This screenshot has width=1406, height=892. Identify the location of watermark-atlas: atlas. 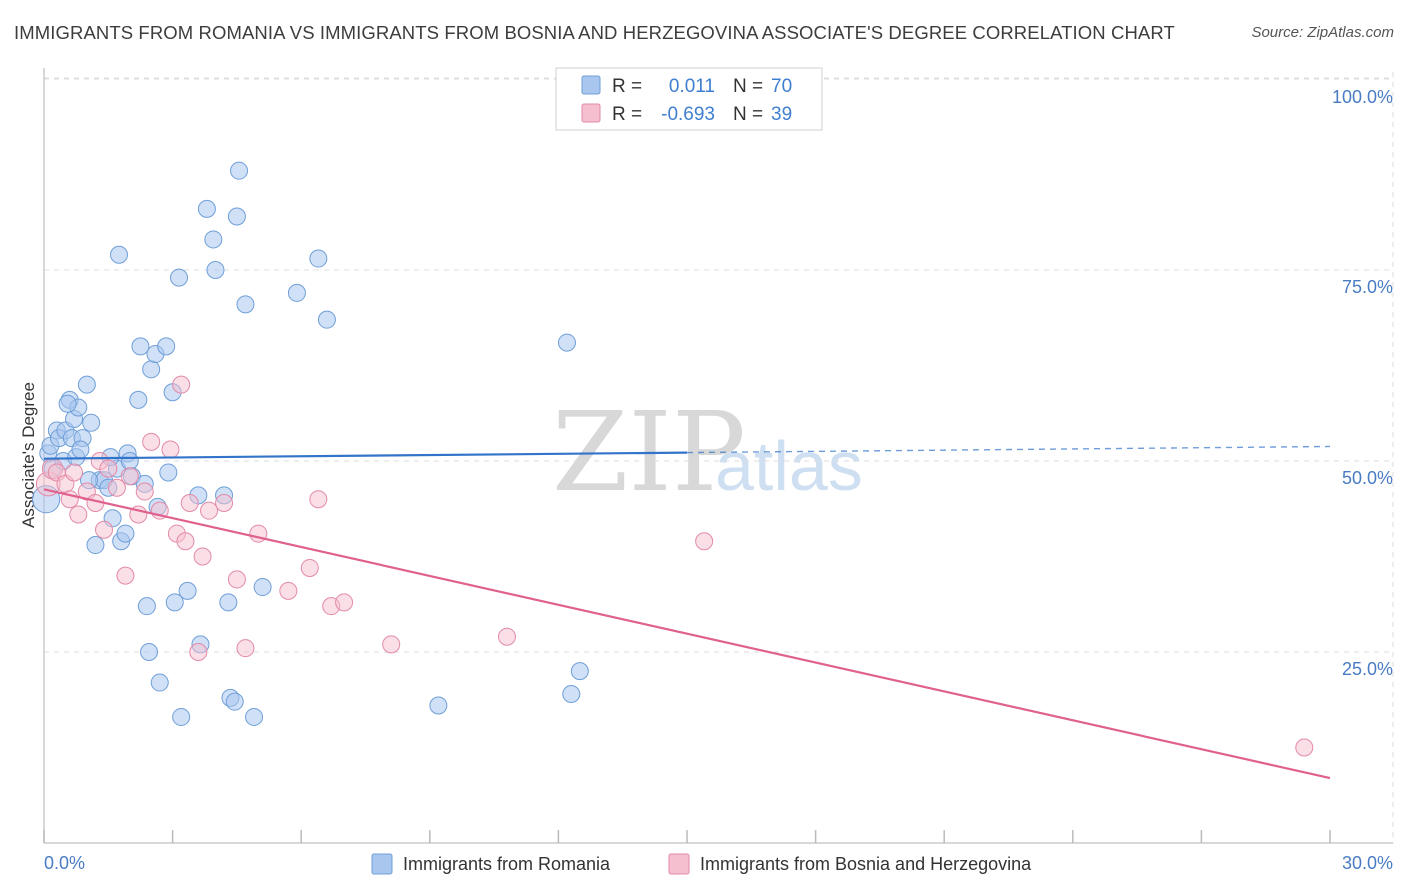
(789, 466).